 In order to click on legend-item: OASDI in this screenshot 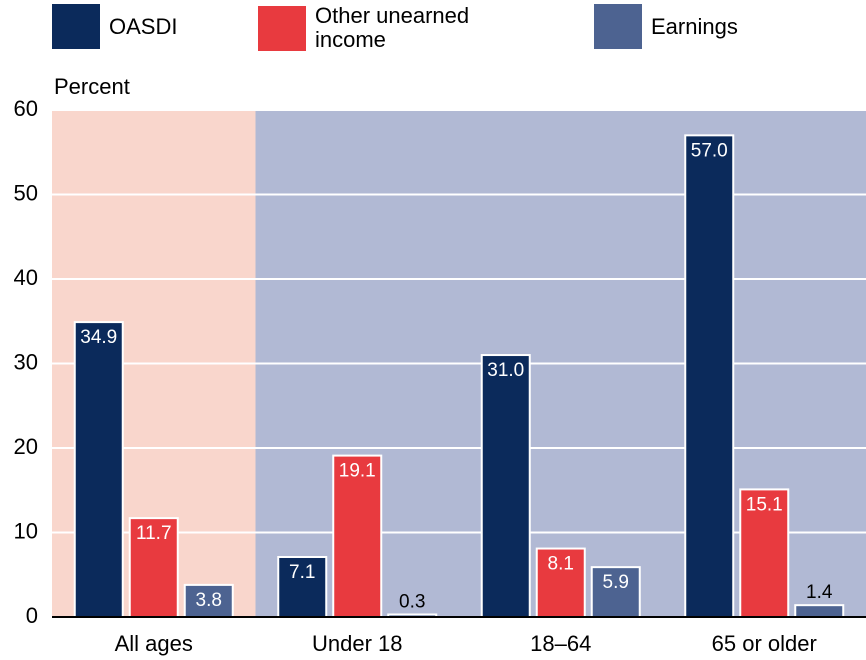, I will do `click(114, 26)`.